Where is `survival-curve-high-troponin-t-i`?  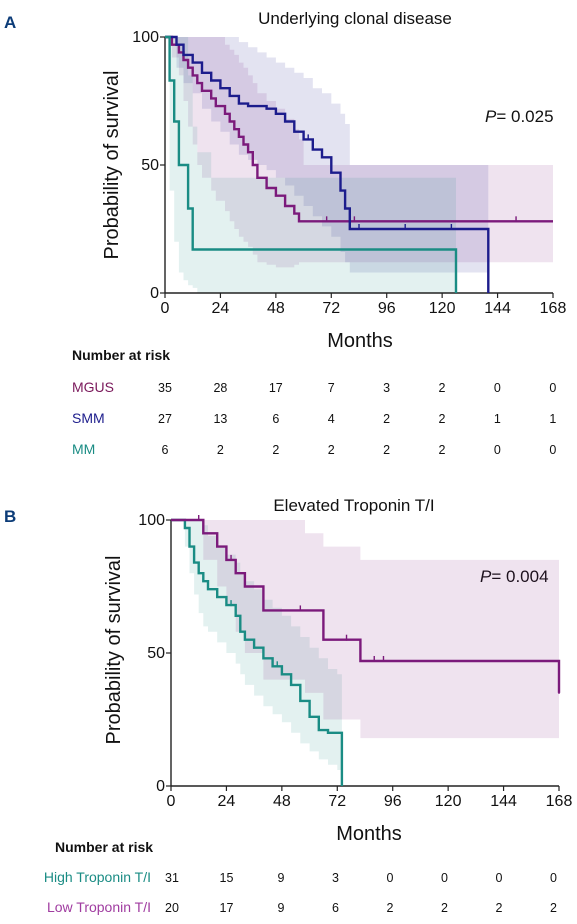 survival-curve-high-troponin-t-i is located at coordinates (257, 652).